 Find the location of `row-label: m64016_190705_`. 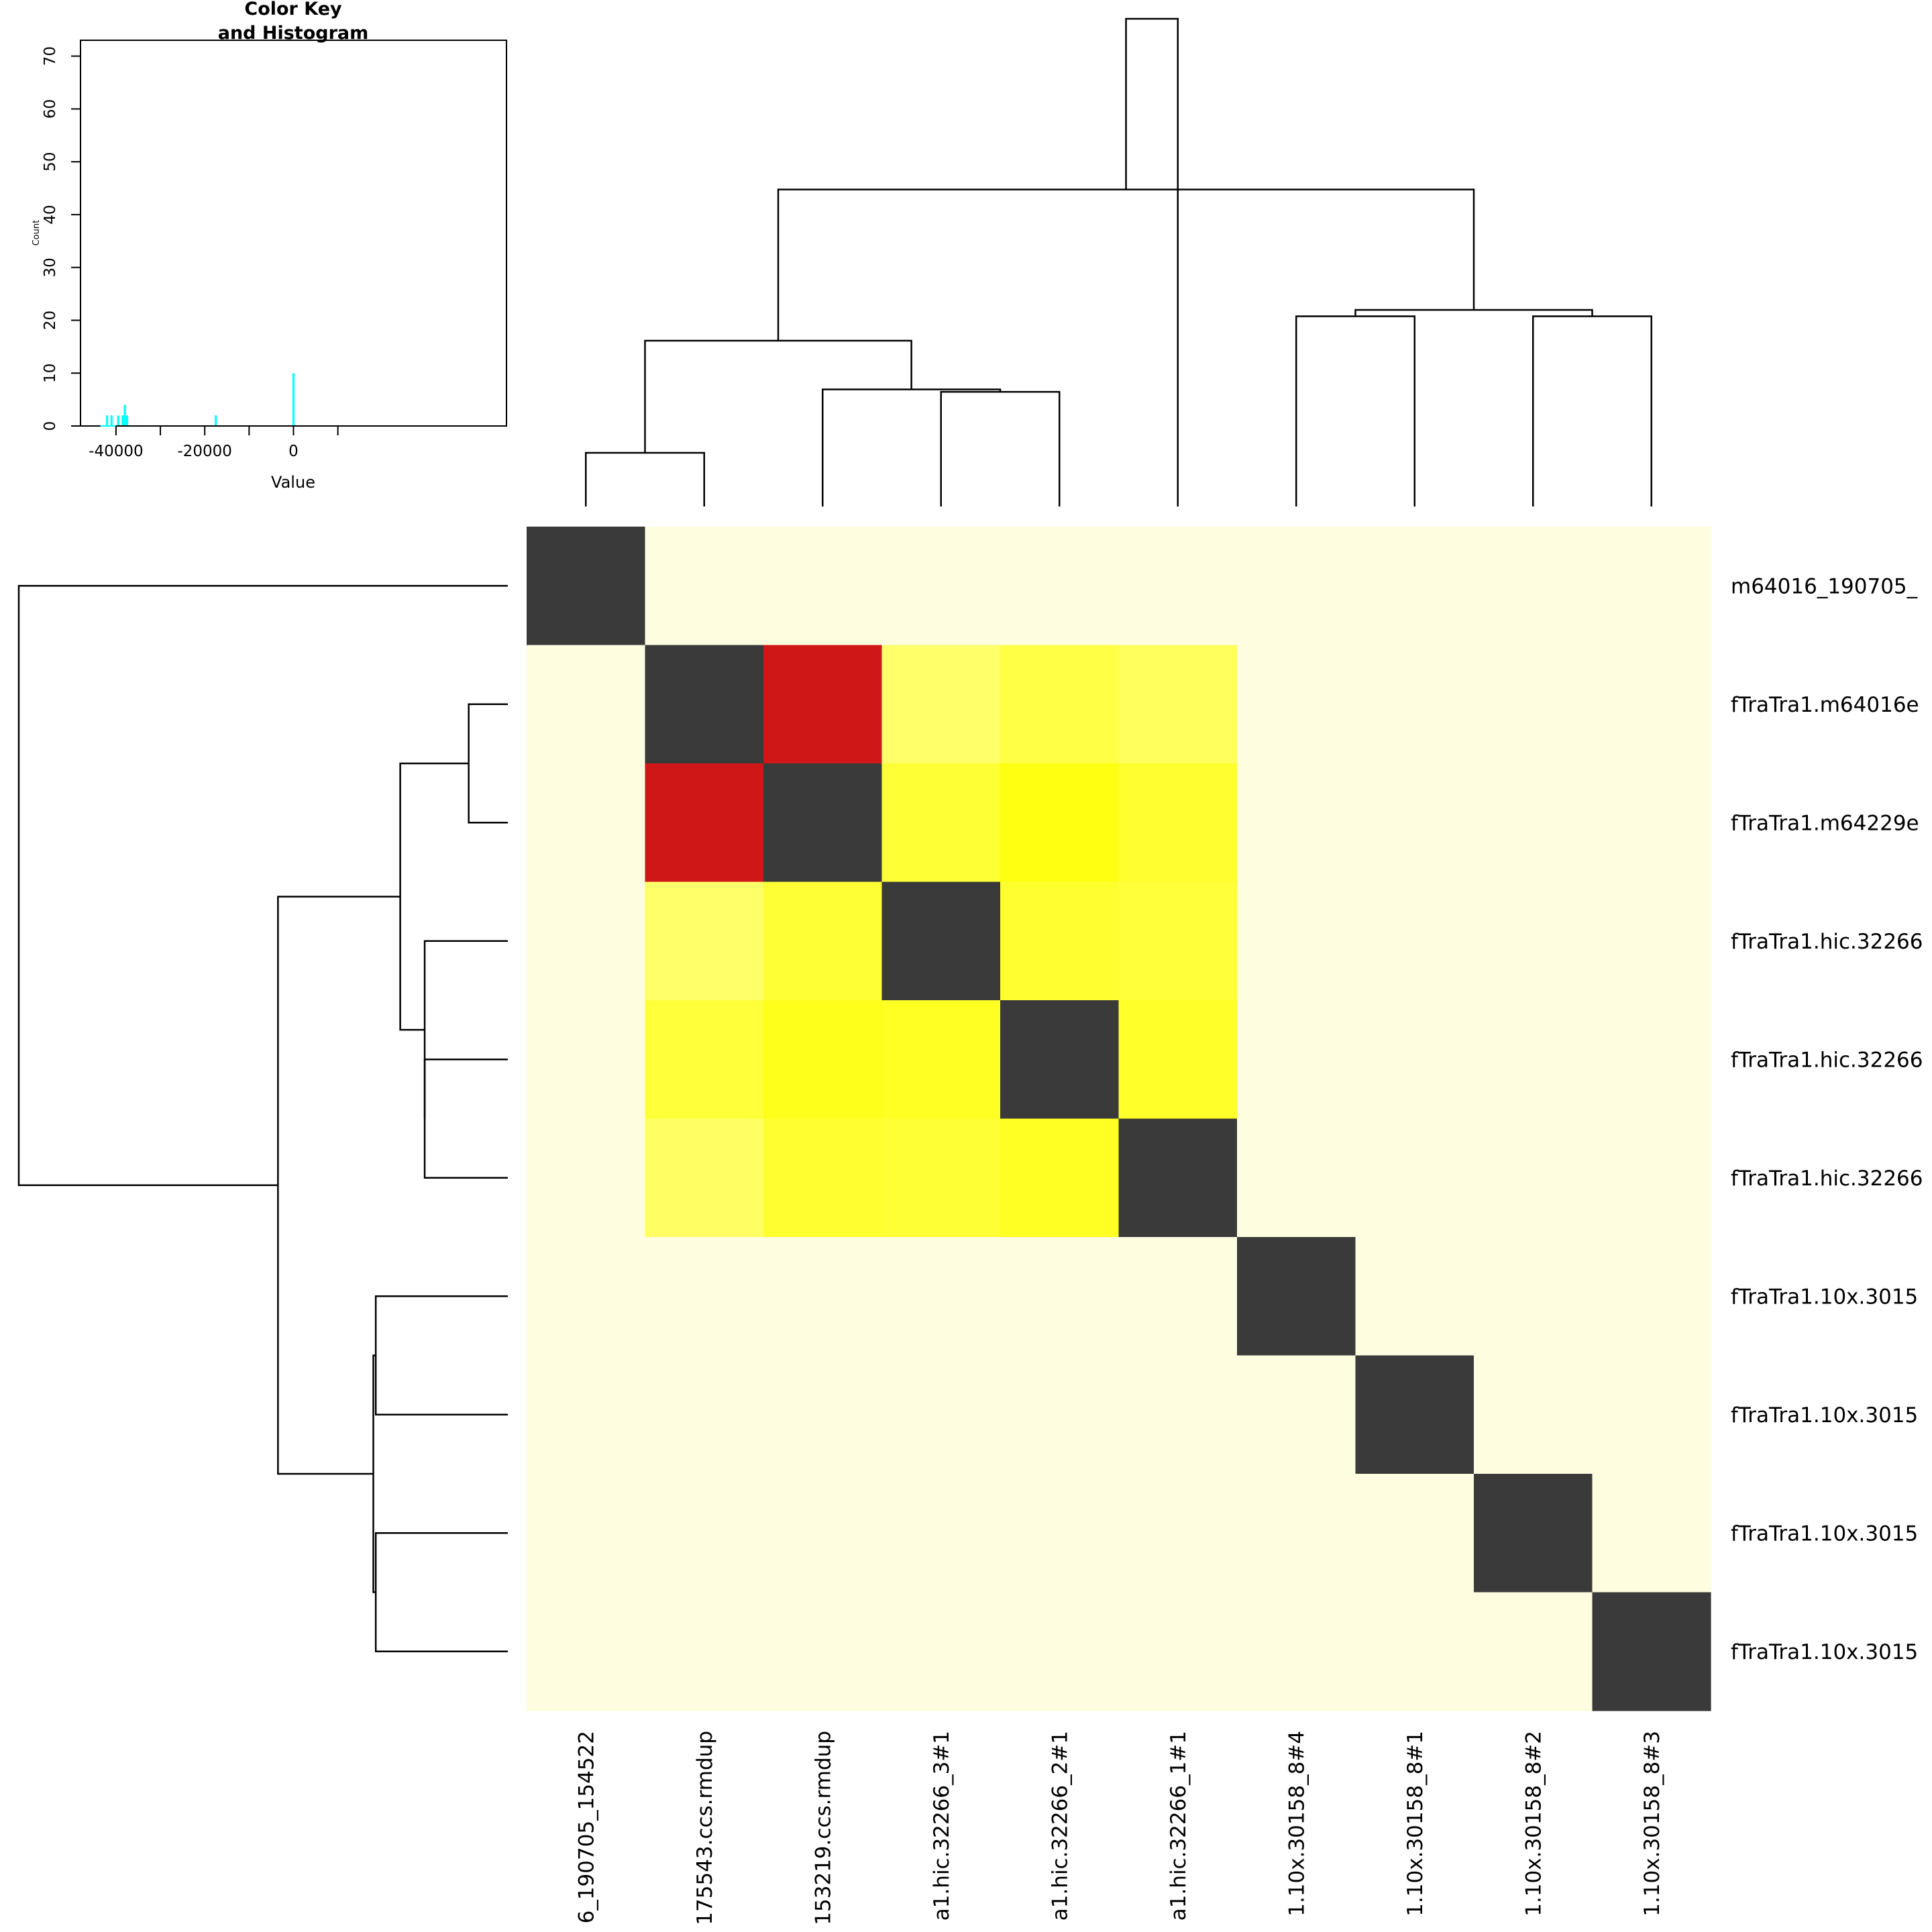

row-label: m64016_190705_ is located at coordinates (1824, 586).